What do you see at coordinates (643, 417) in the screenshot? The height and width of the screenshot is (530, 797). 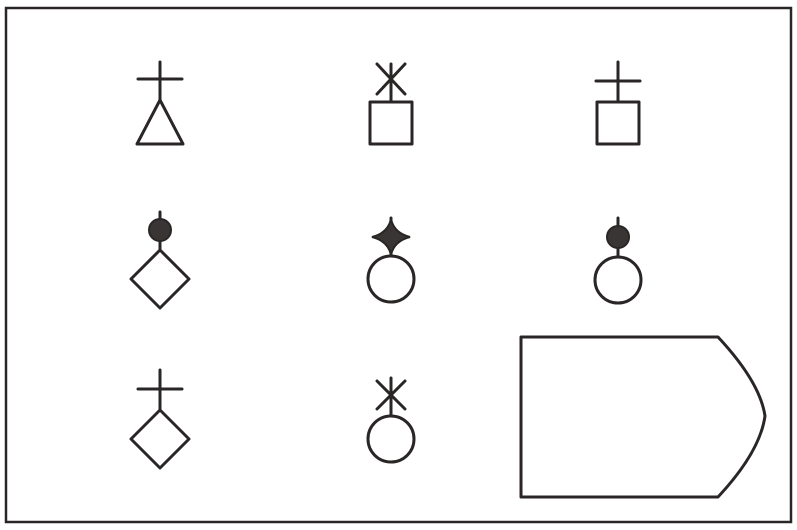 I see `answer-placeholder-shape` at bounding box center [643, 417].